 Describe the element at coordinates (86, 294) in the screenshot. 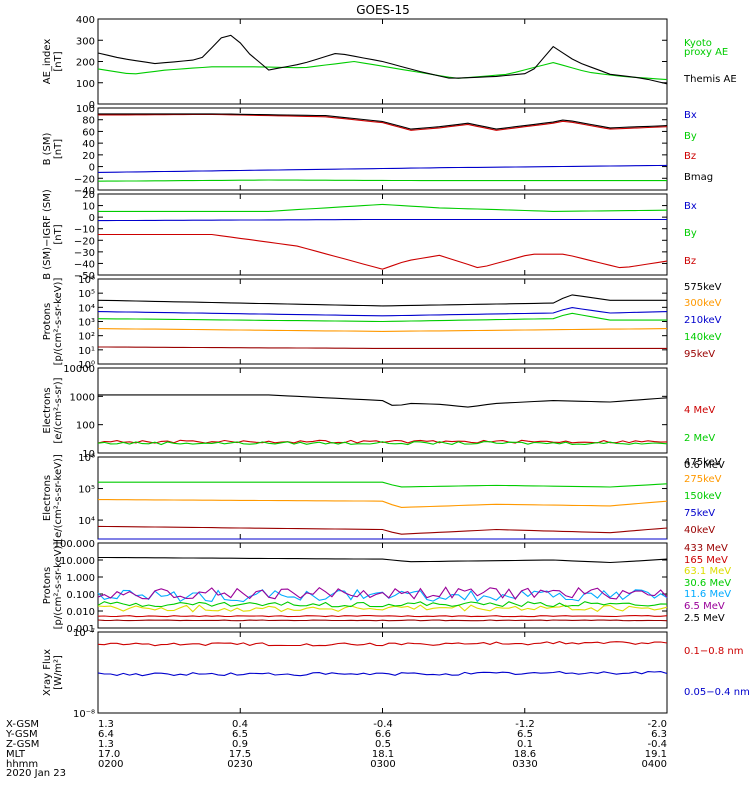

I see `y-tick-label: 10⁵` at that location.